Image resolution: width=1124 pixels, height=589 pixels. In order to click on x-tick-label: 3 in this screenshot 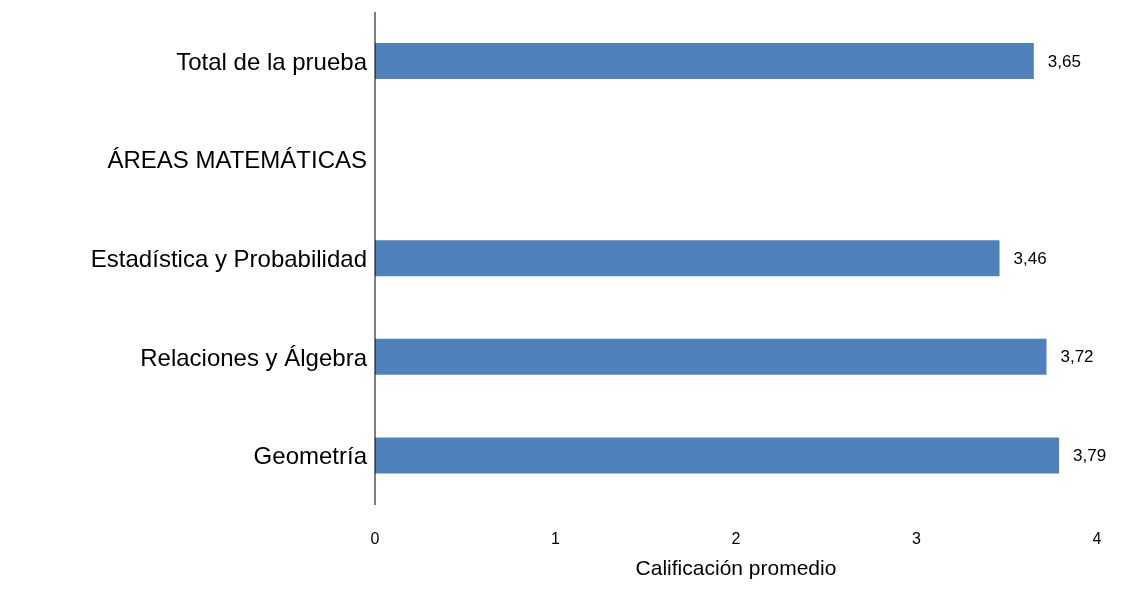, I will do `click(917, 539)`.